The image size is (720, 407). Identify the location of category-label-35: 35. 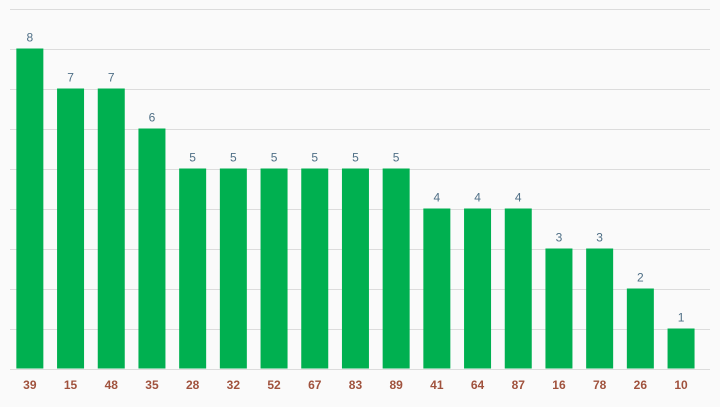
(152, 385).